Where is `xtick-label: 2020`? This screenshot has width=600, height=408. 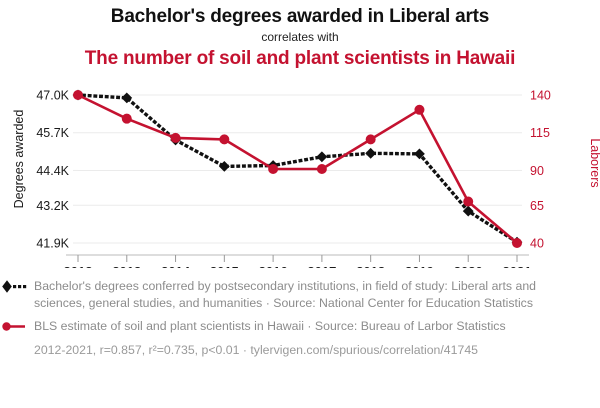 xtick-label: 2020 is located at coordinates (468, 266).